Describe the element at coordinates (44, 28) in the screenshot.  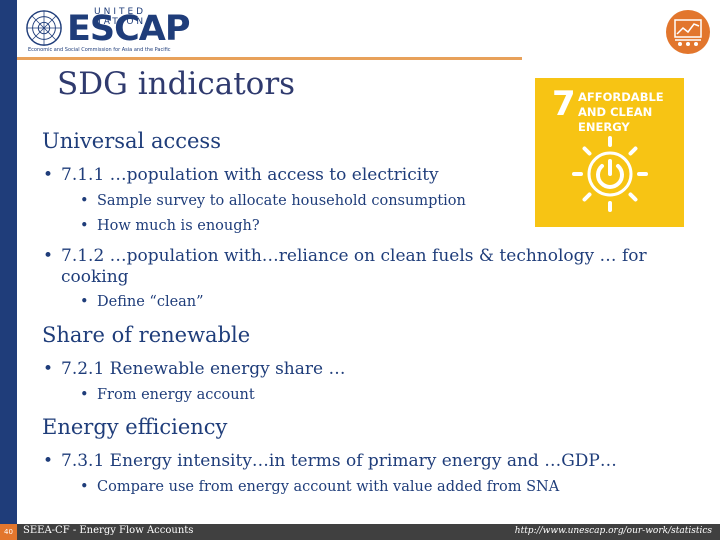
I see `un-emblem-icon` at that location.